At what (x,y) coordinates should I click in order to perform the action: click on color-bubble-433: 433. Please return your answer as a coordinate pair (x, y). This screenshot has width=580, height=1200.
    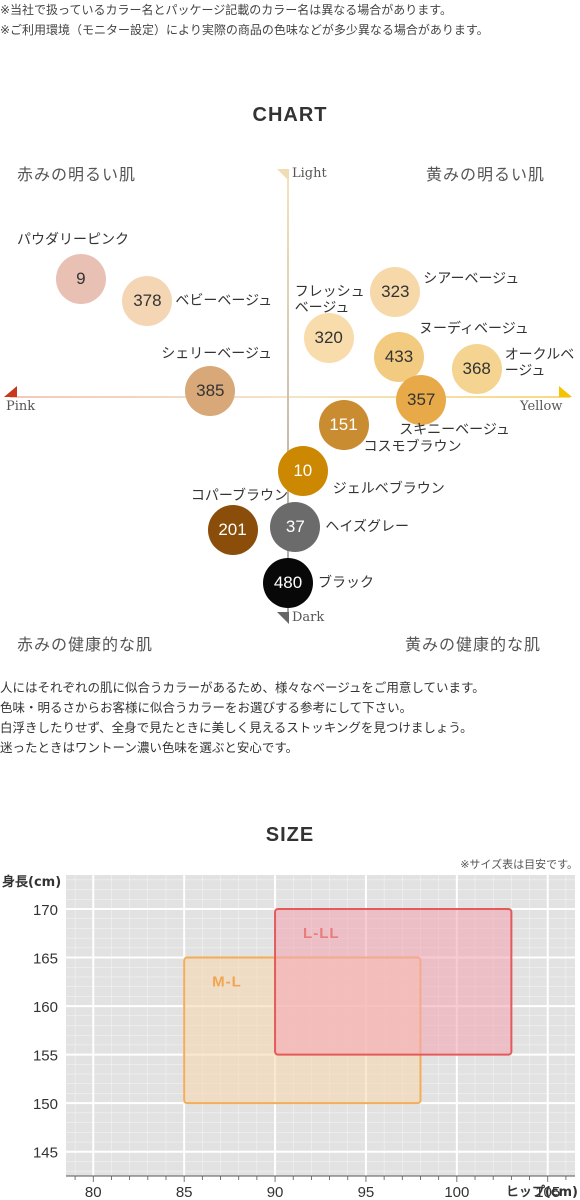
    Looking at the image, I should click on (399, 356).